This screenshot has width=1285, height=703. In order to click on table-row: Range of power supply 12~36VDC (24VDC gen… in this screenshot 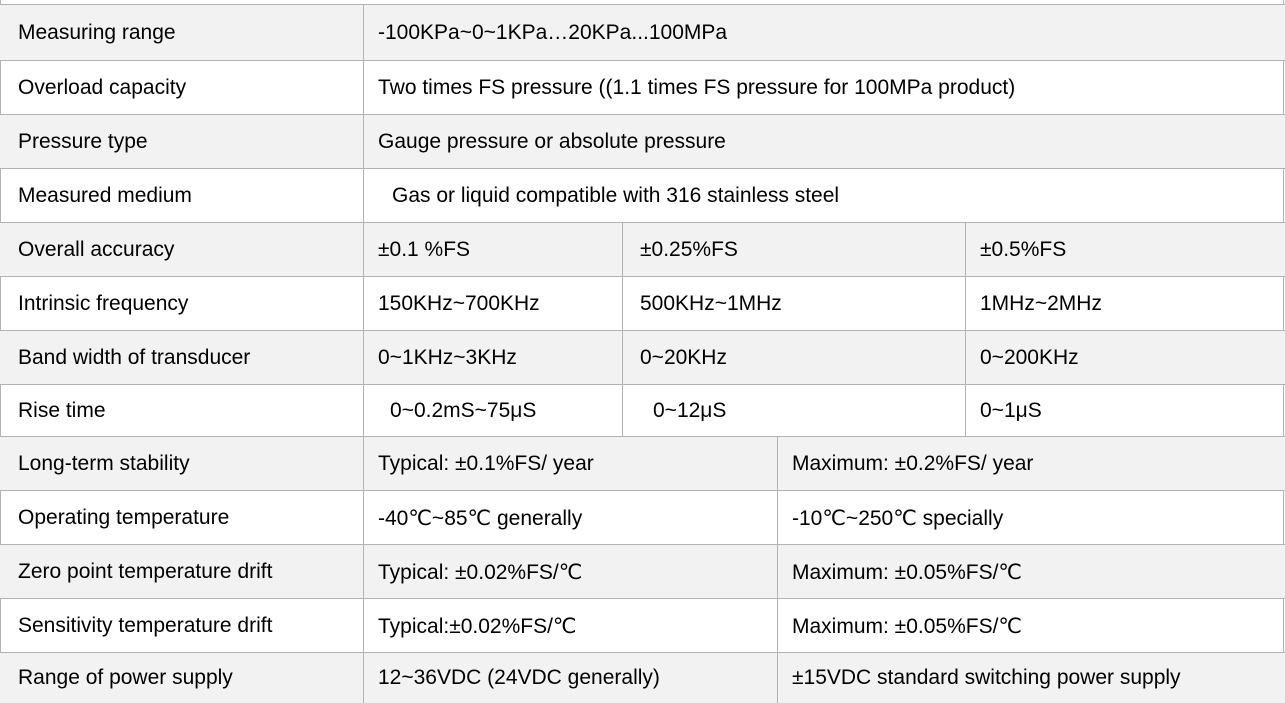, I will do `click(642, 677)`.